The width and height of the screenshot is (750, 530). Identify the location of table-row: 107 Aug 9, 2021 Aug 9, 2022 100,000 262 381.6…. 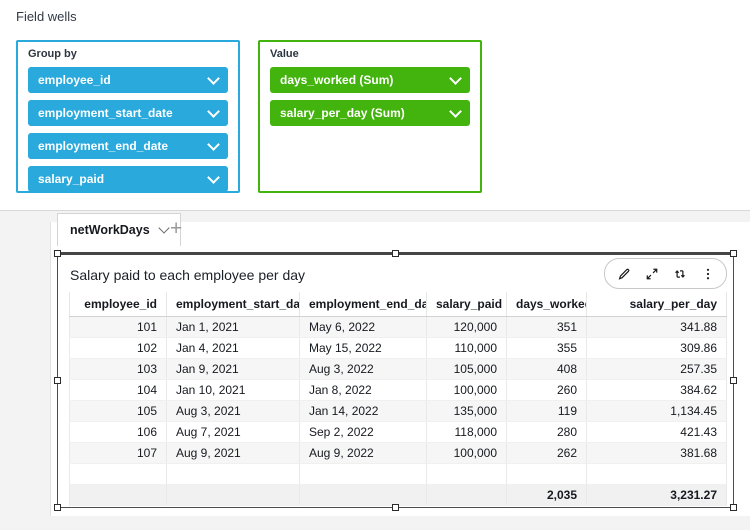
(398, 453).